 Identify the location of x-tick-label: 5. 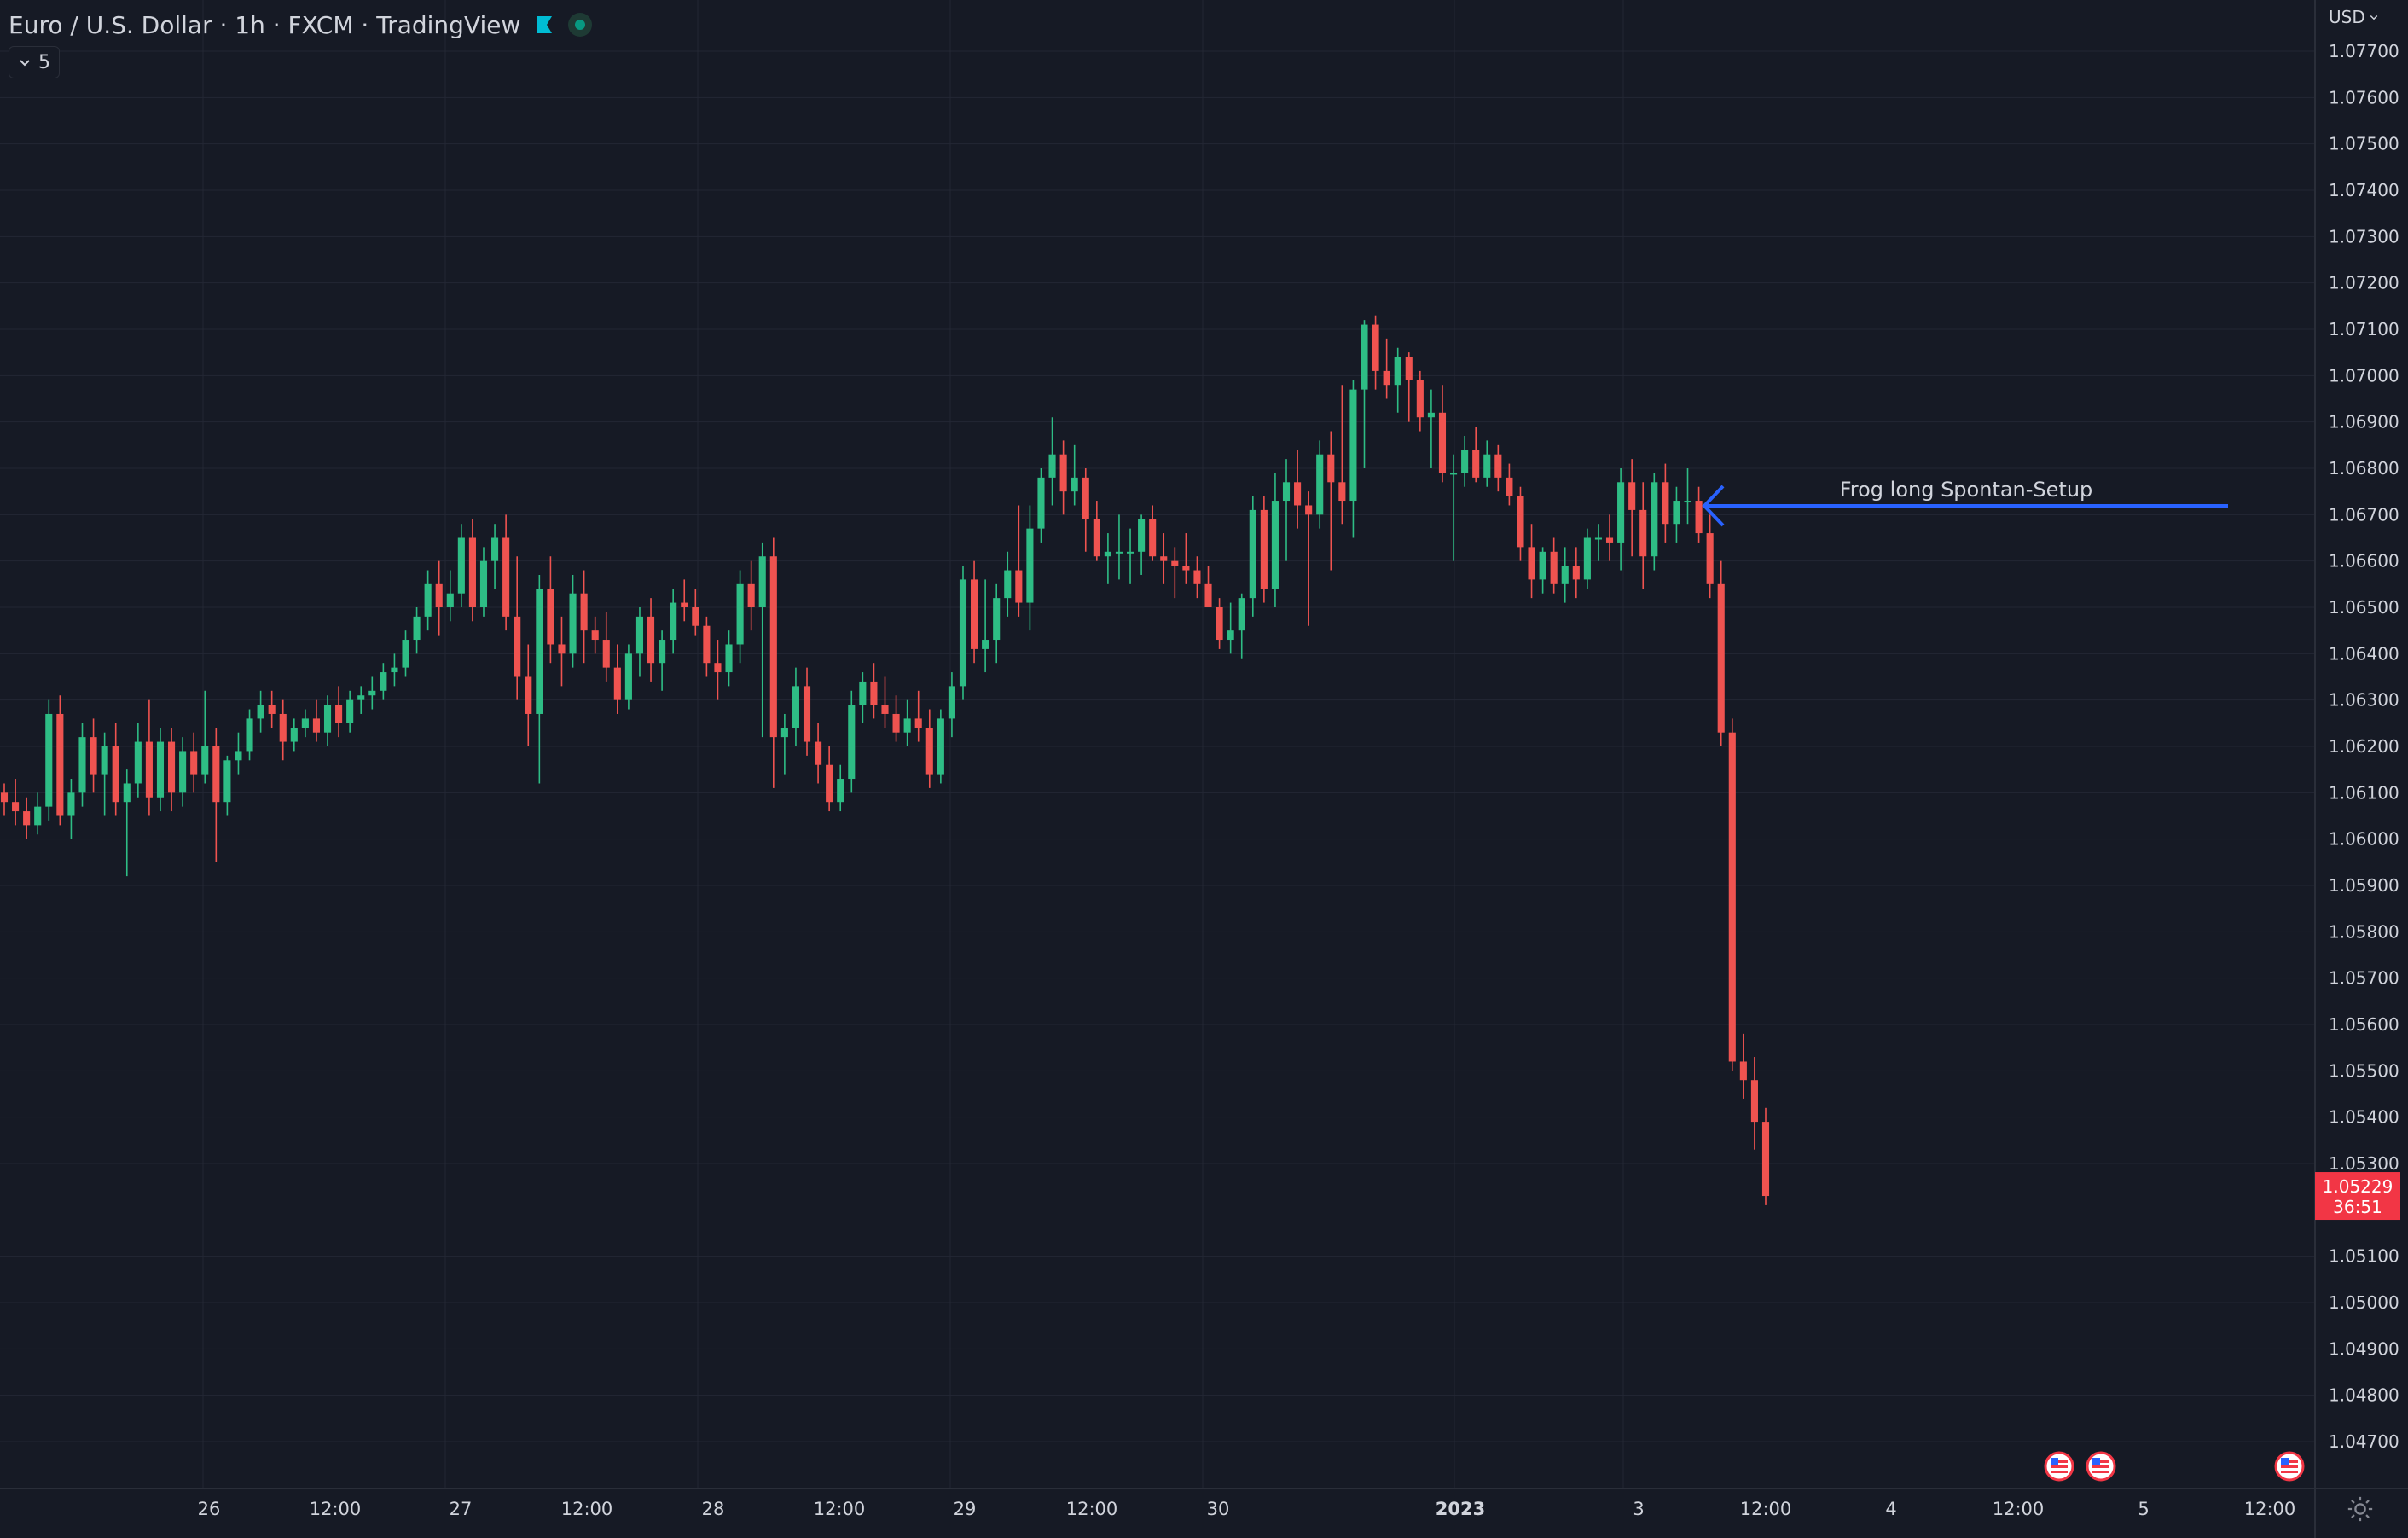
(2143, 1509).